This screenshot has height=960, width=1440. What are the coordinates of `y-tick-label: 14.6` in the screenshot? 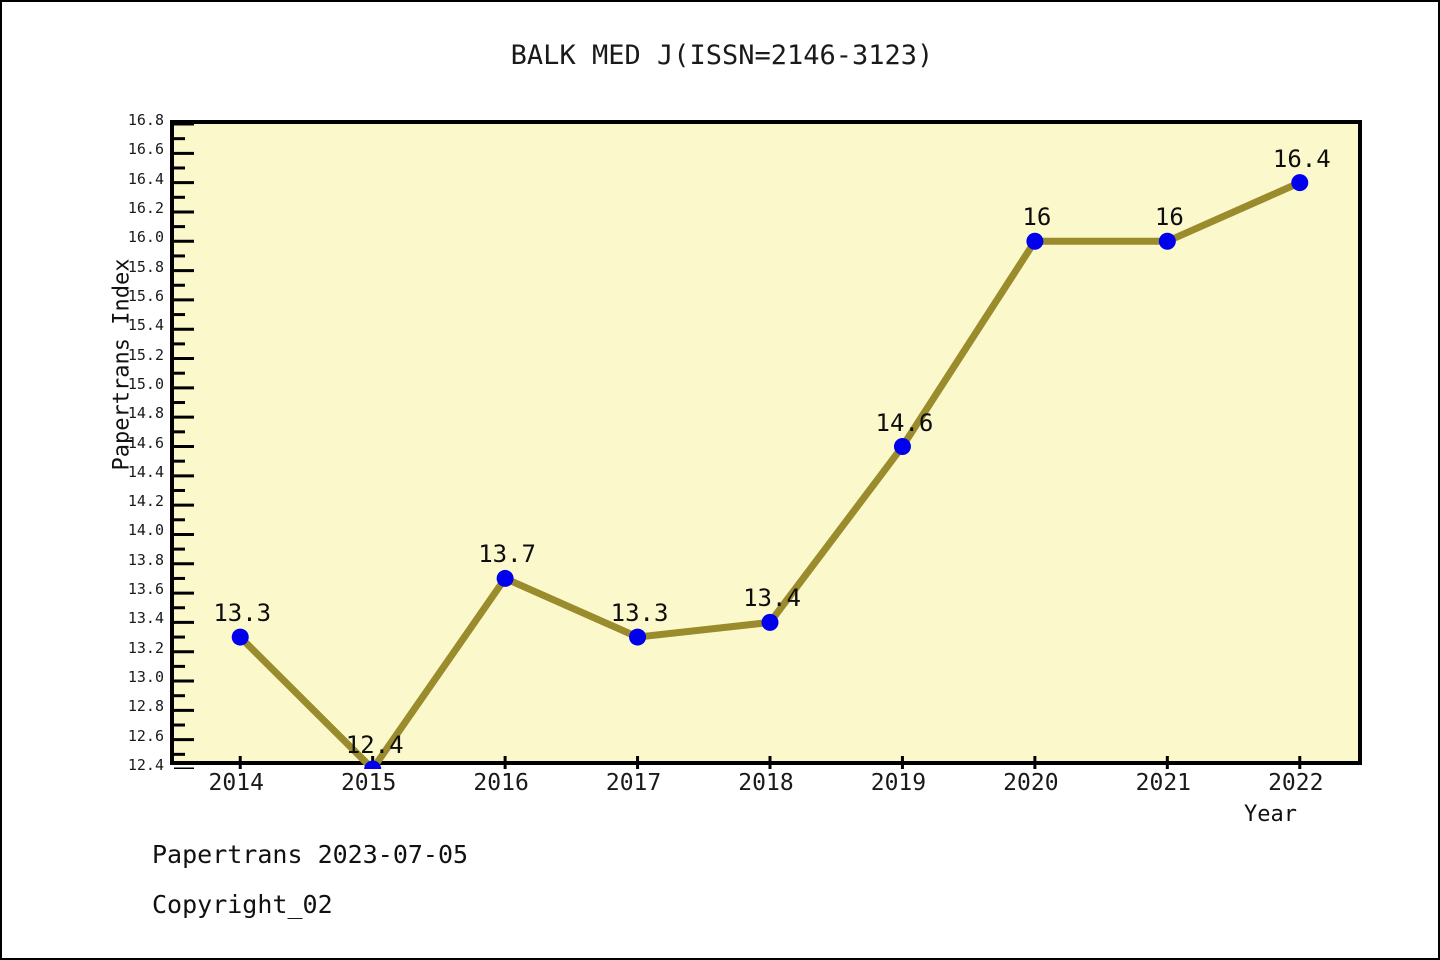 It's located at (145, 442).